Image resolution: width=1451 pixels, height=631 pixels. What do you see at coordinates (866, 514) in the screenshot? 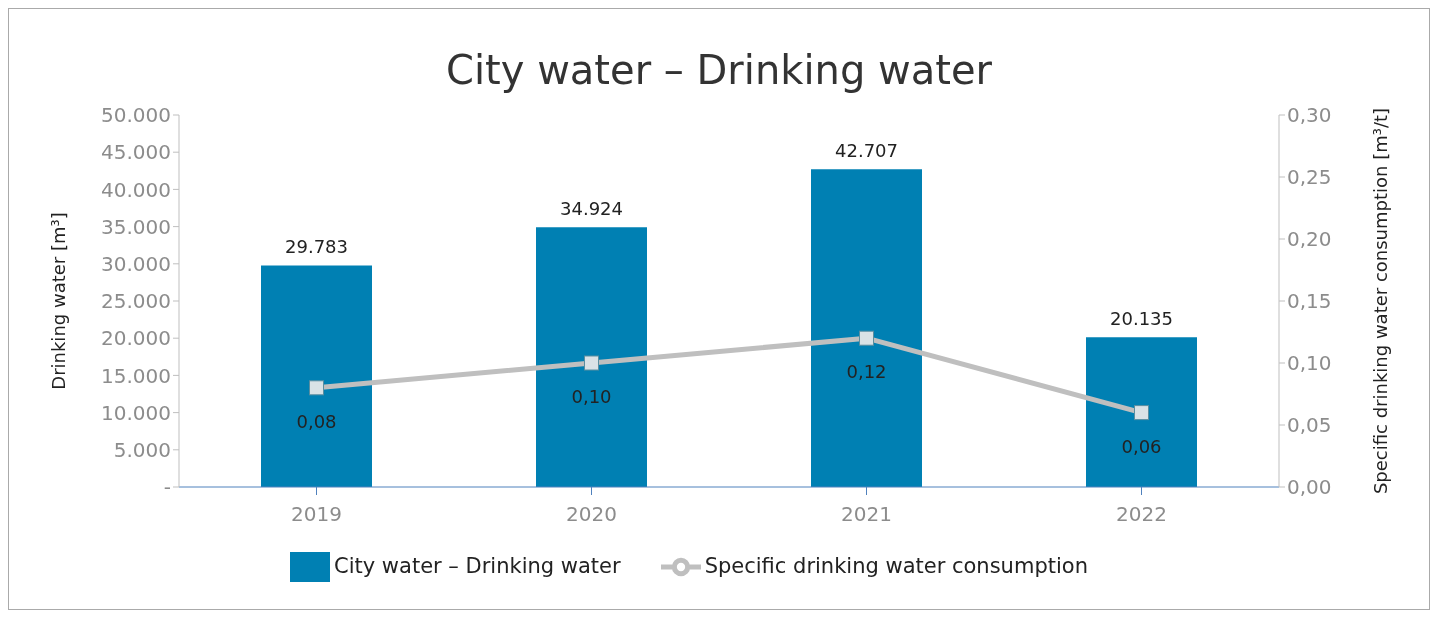
I see `x-tick-label: 2021` at bounding box center [866, 514].